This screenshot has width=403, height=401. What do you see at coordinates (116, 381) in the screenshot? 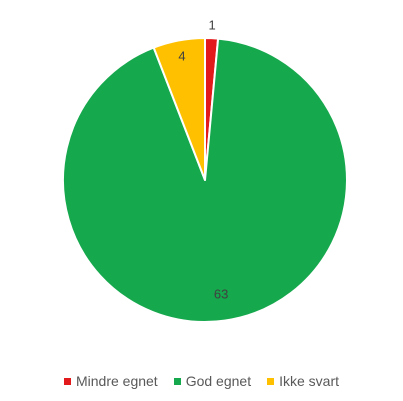
I see `legend-label-mindre-egnet: Mindre egnet` at bounding box center [116, 381].